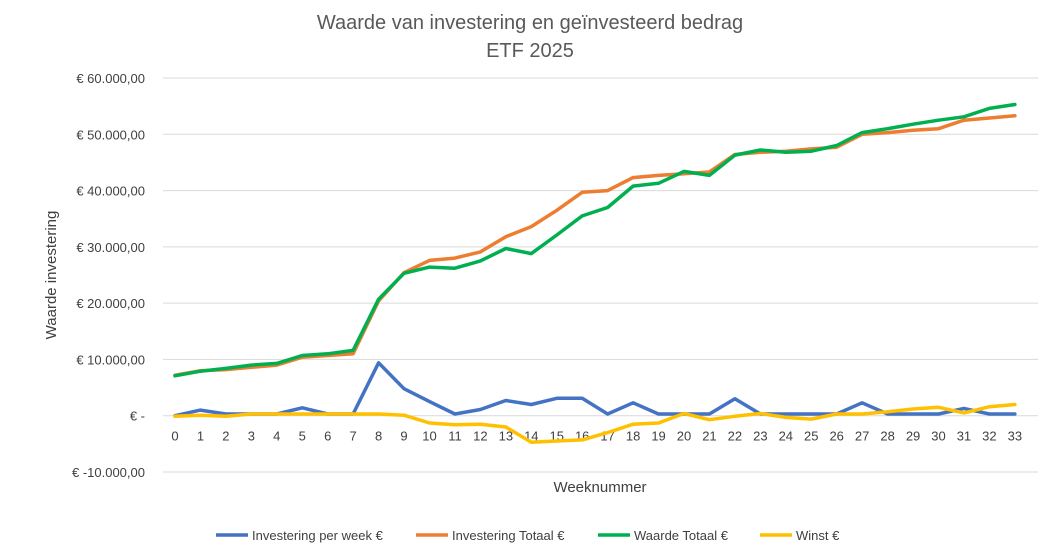 The width and height of the screenshot is (1047, 553). I want to click on legend-label: Waarde Totaal €, so click(681, 535).